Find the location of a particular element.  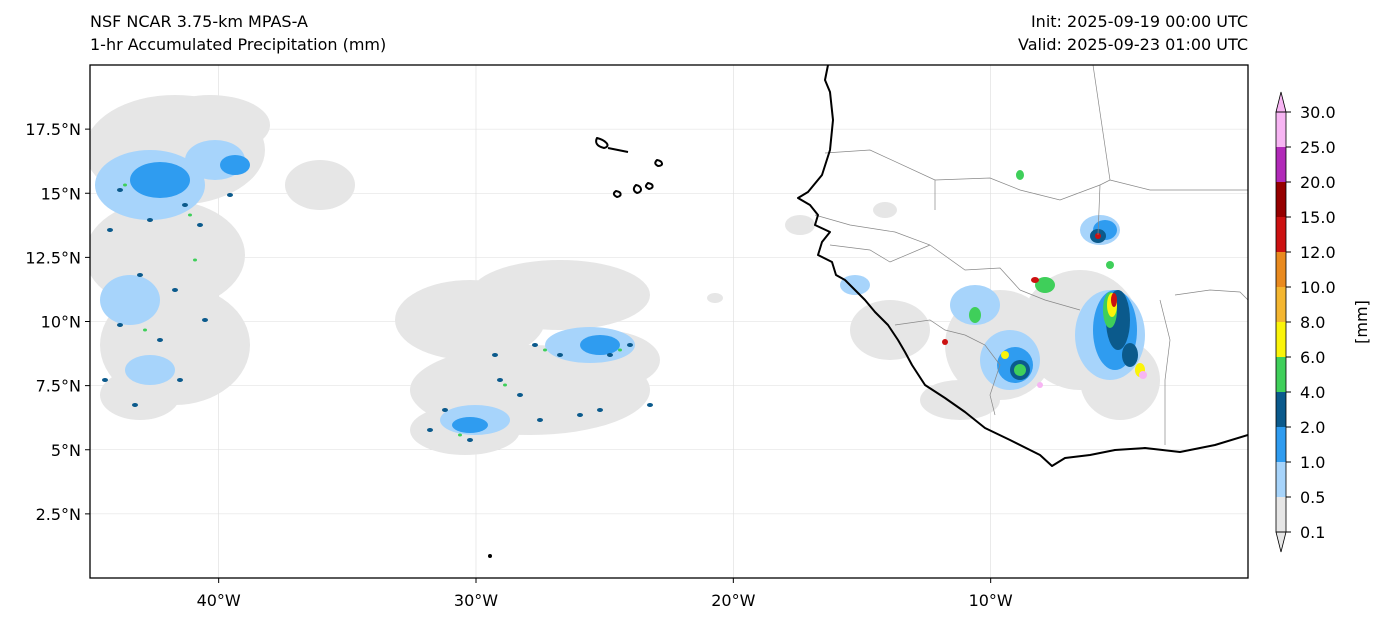

lat-tick-label: 5°N is located at coordinates (66, 450).